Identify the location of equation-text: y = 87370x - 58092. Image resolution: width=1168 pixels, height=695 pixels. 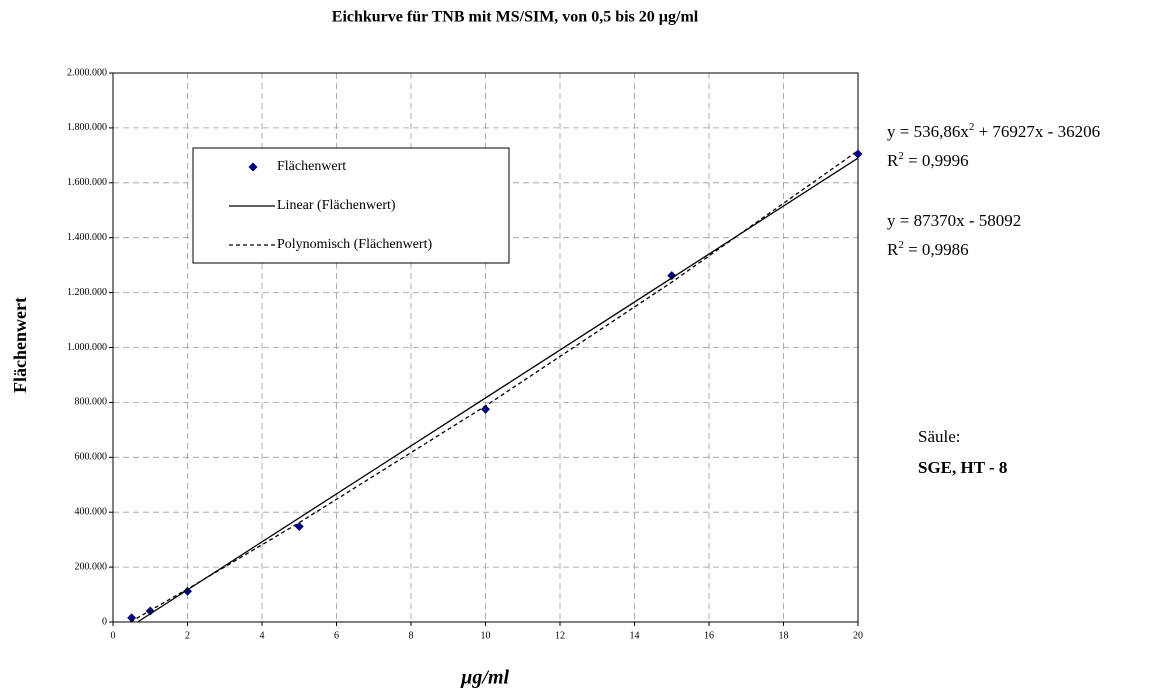
(954, 220).